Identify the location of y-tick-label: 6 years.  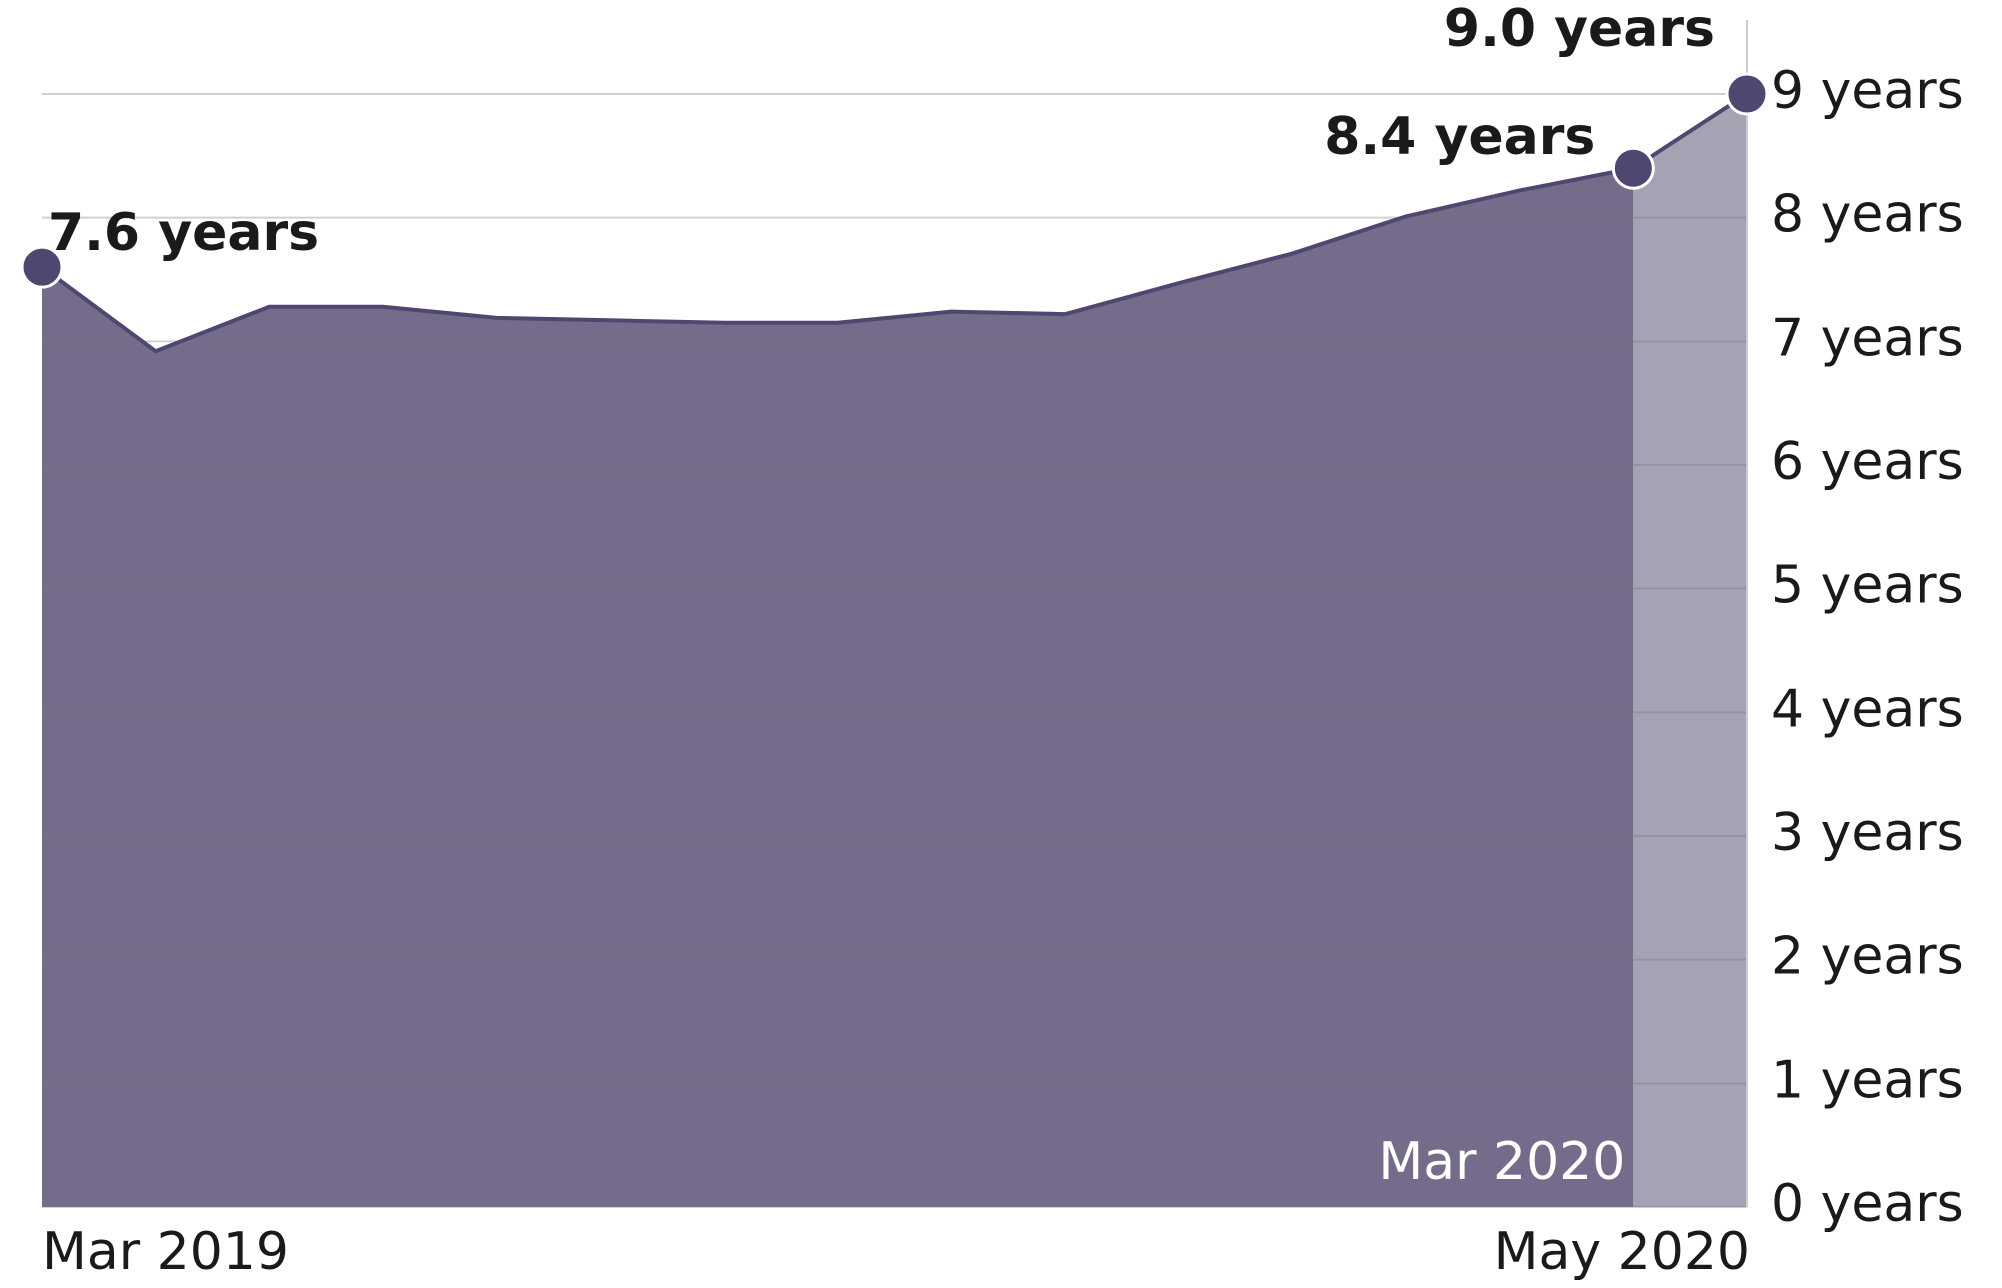
(1867, 462).